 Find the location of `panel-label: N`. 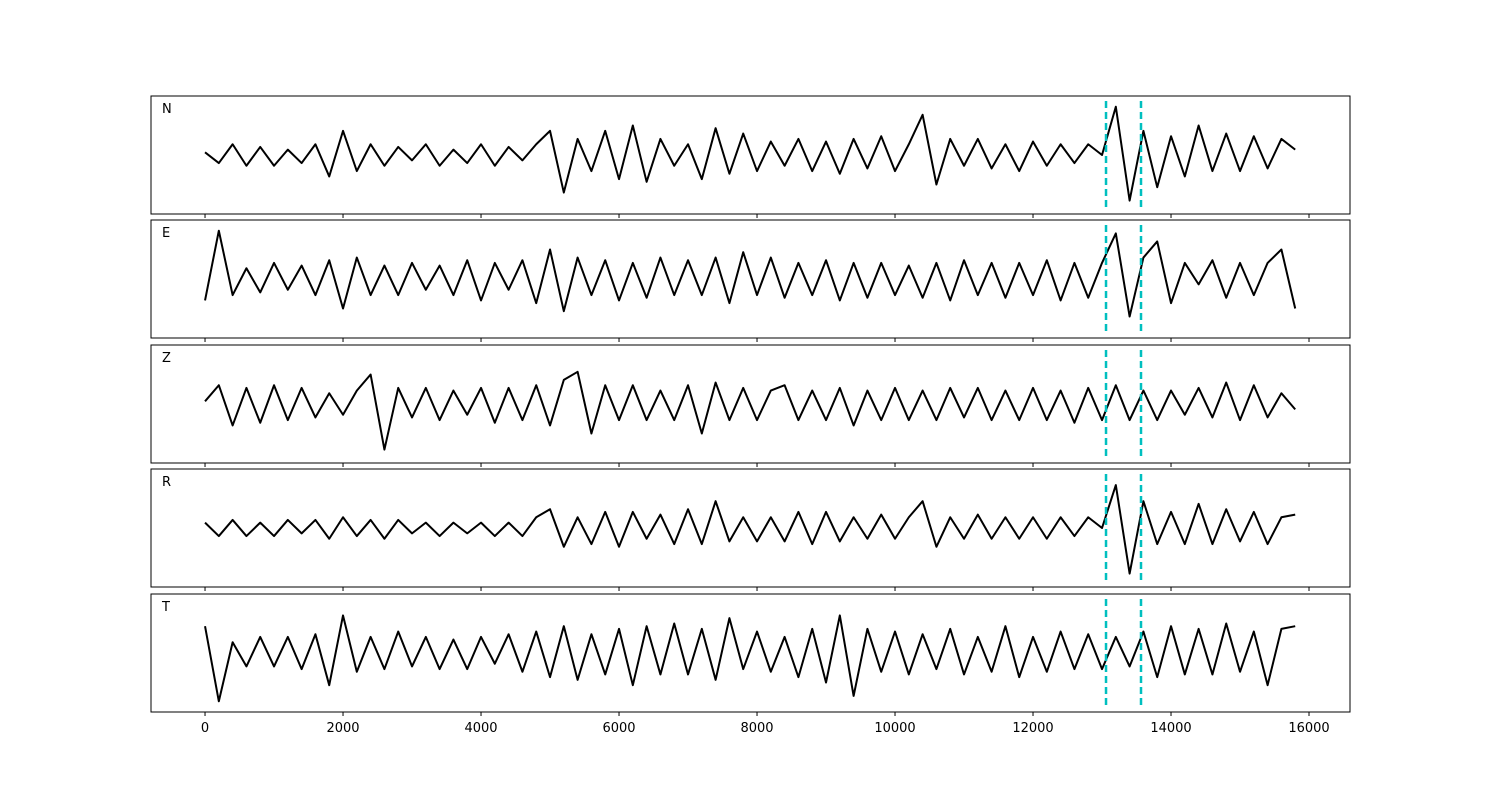

panel-label: N is located at coordinates (167, 109).